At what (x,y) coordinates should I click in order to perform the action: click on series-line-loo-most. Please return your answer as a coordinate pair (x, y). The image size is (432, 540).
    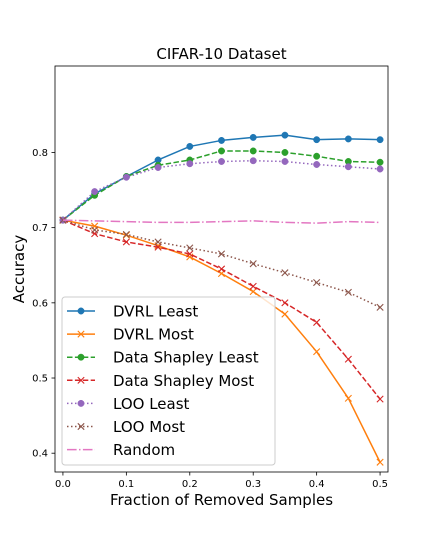
    Looking at the image, I should click on (221, 264).